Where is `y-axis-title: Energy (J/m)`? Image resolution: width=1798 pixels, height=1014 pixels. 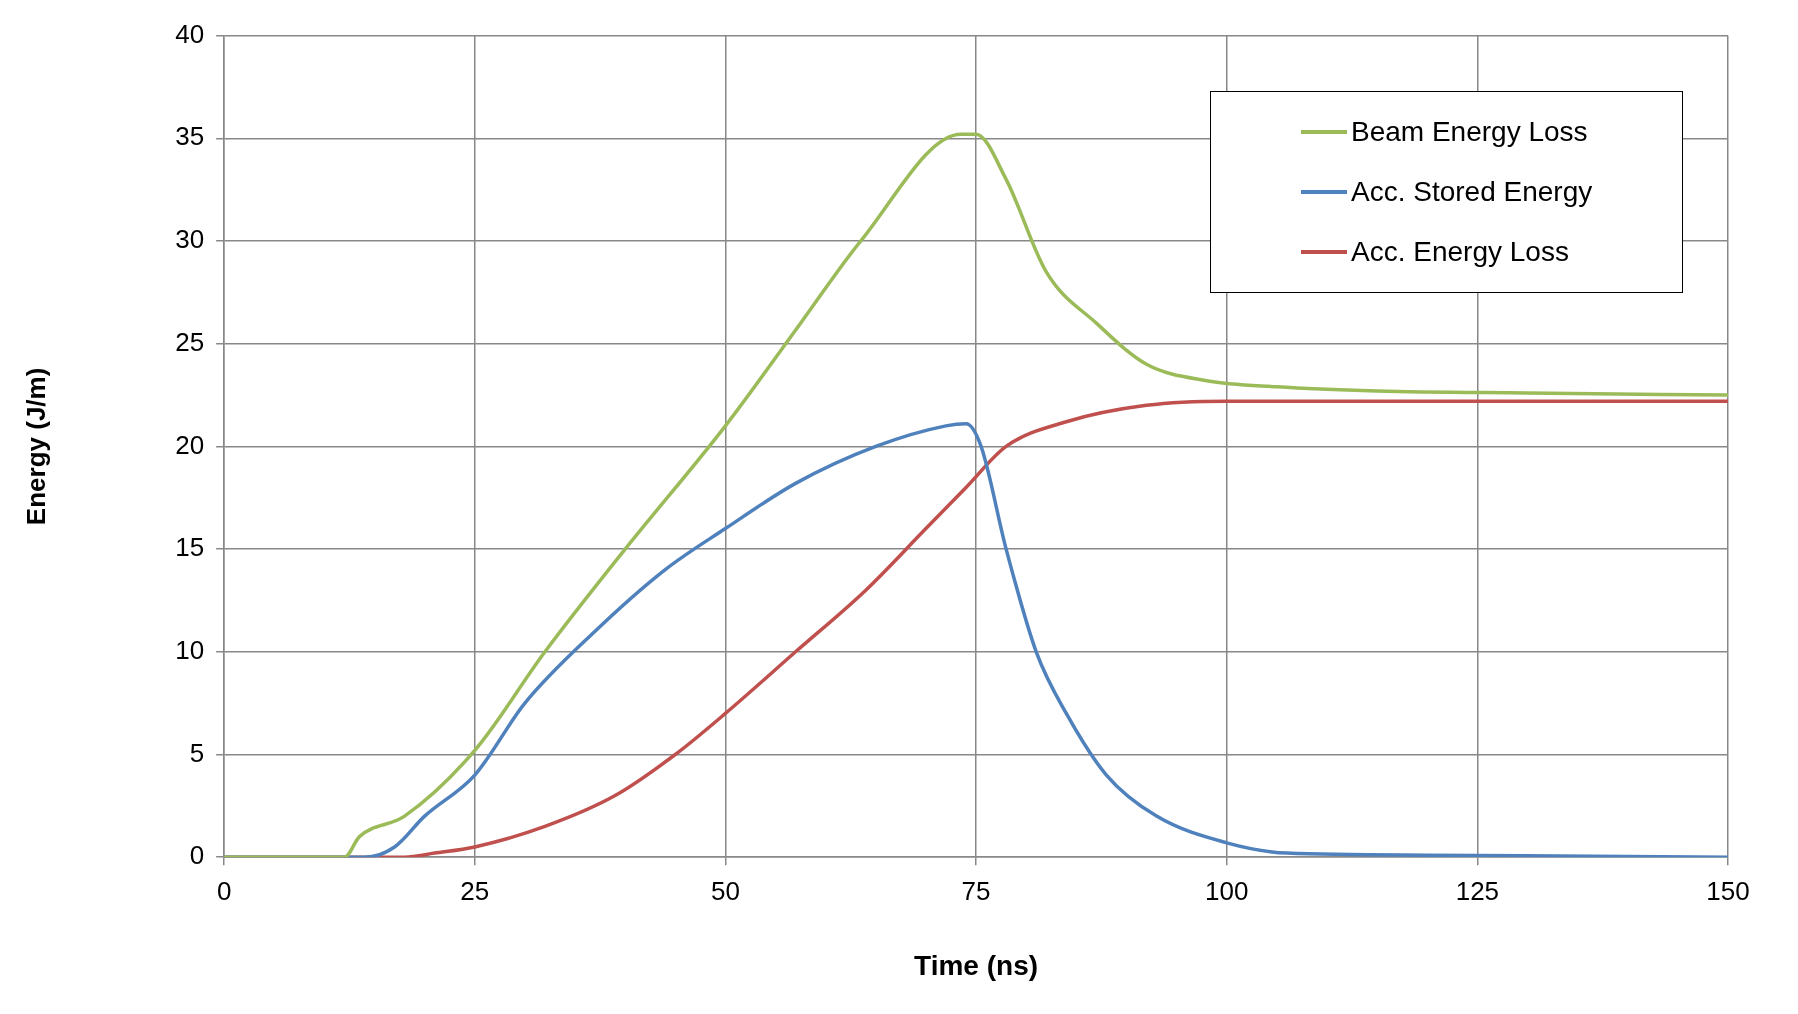
y-axis-title: Energy (J/m) is located at coordinates (35, 446).